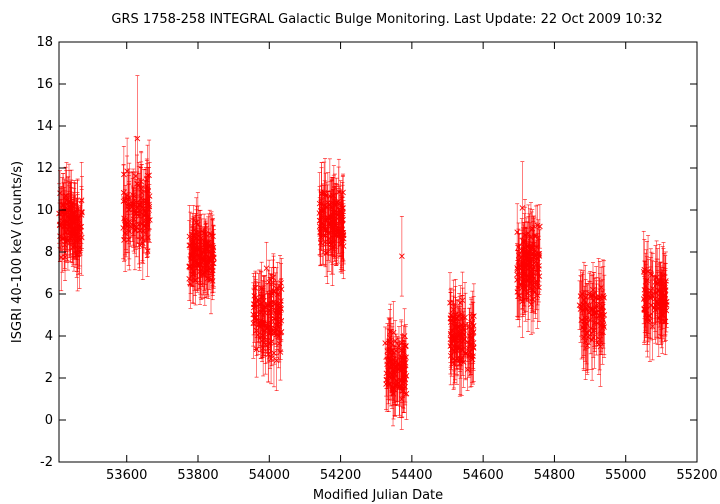 Image resolution: width=720 pixels, height=504 pixels. Describe the element at coordinates (126, 475) in the screenshot. I see `x-tick-label: 53600` at that location.